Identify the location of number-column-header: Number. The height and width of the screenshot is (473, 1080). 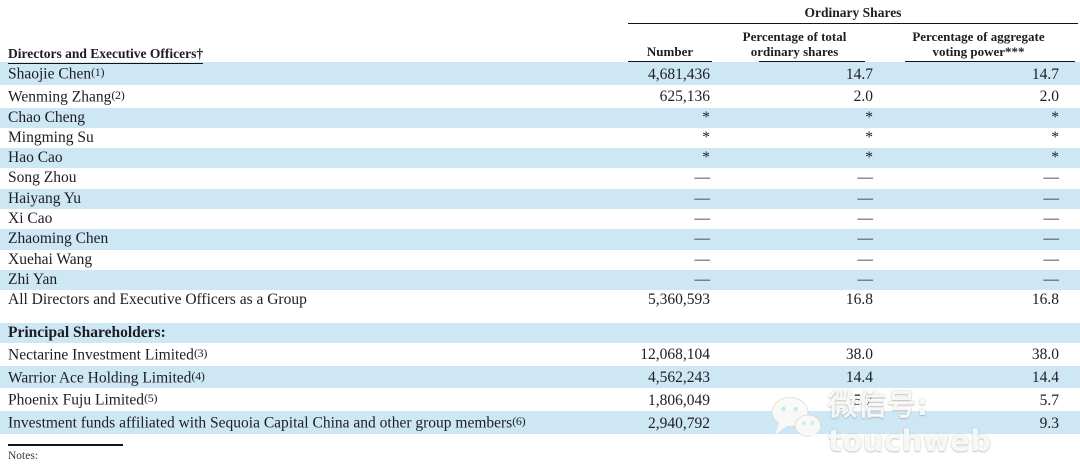
(670, 52).